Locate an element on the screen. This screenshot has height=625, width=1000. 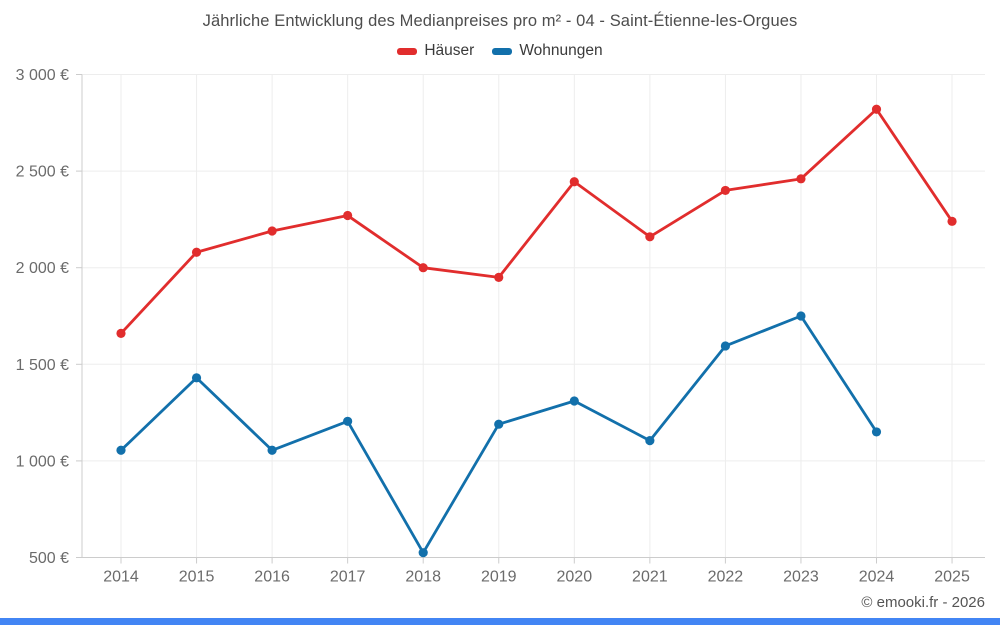
x-axis-tick-label: 2014 is located at coordinates (121, 577).